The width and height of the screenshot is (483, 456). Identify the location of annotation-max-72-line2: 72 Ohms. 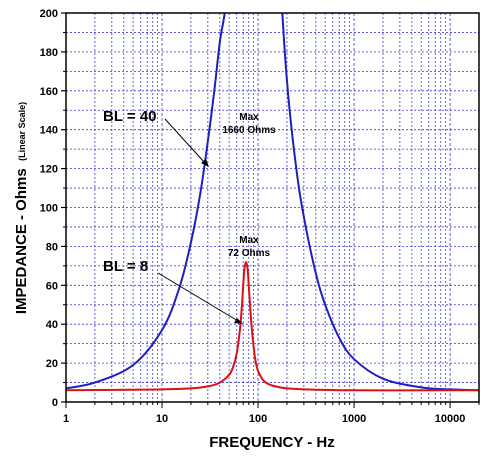
(249, 253).